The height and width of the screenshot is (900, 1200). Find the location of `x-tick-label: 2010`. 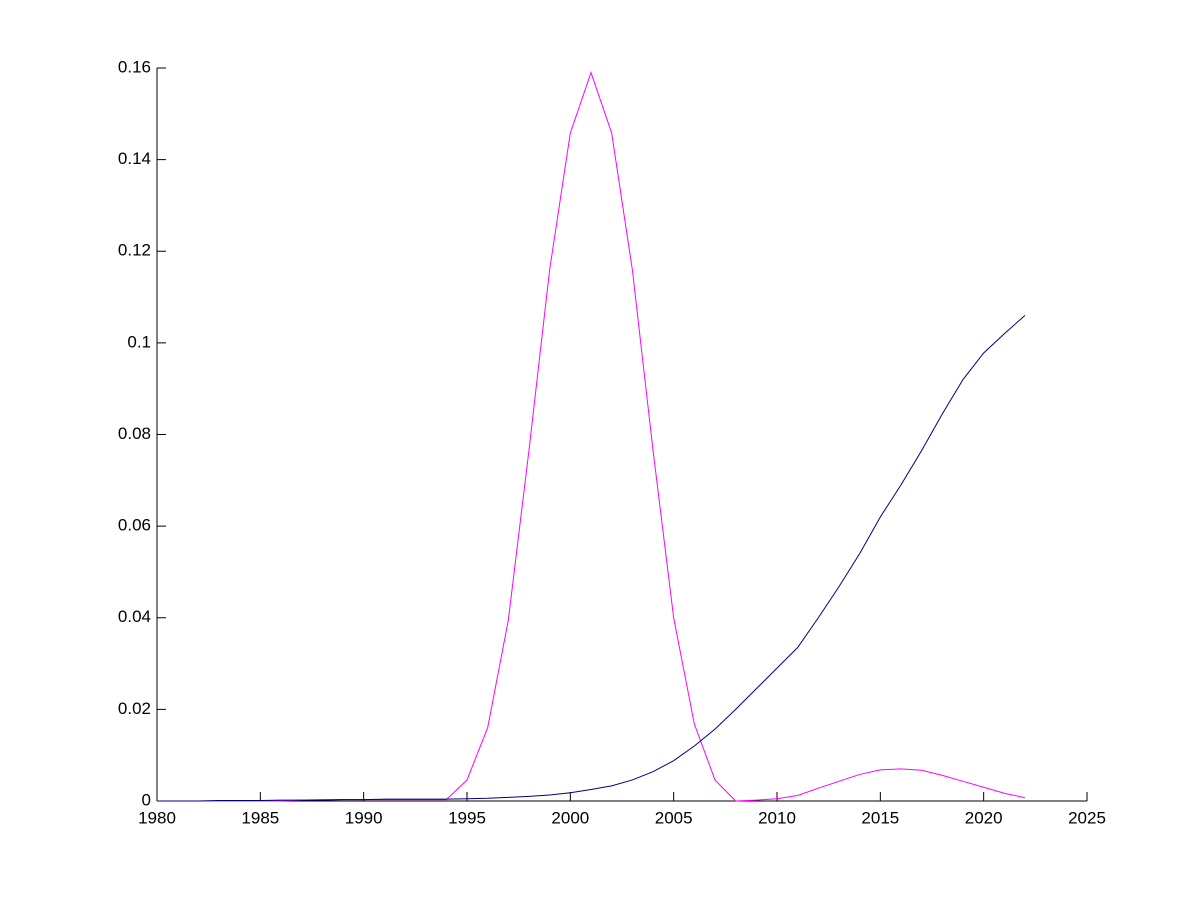

x-tick-label: 2010 is located at coordinates (777, 817).